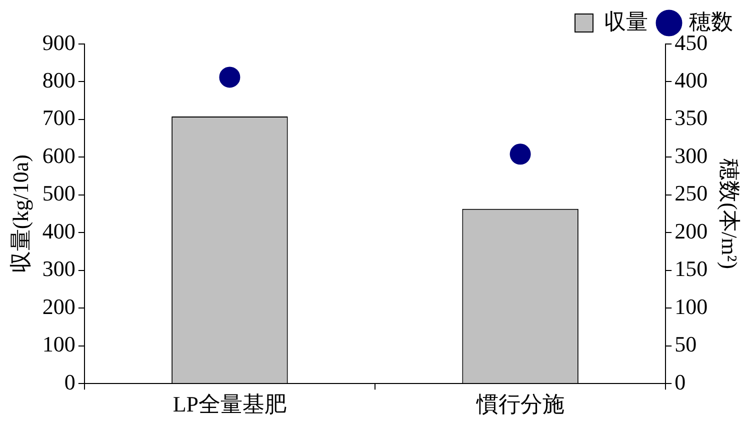 The width and height of the screenshot is (750, 427). What do you see at coordinates (59, 42) in the screenshot?
I see `y-tick-label: 900` at bounding box center [59, 42].